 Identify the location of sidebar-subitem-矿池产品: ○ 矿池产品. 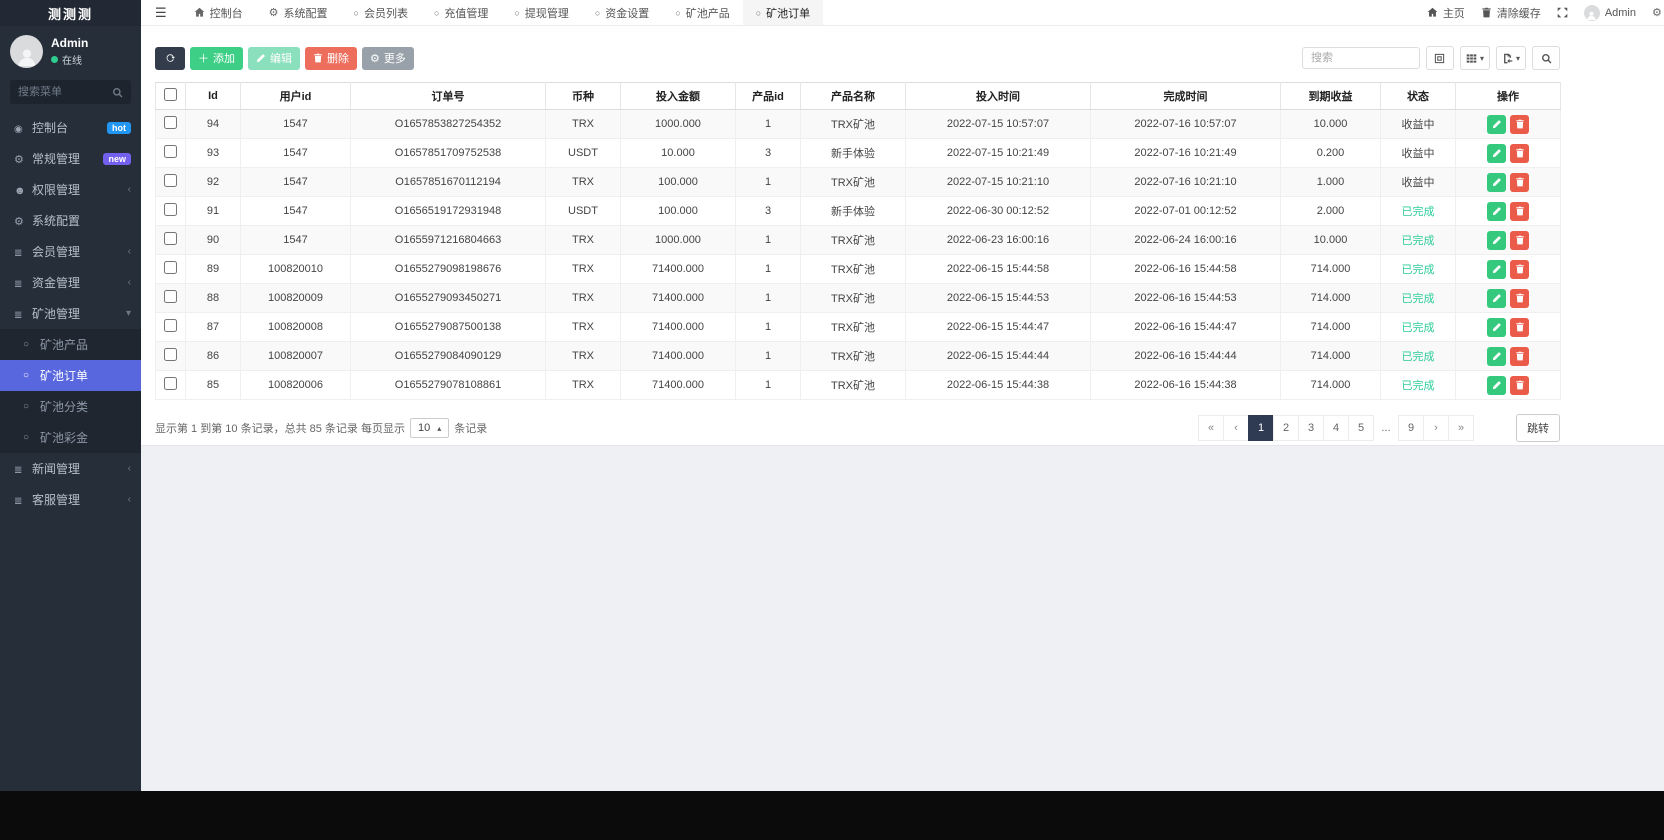
(70, 344).